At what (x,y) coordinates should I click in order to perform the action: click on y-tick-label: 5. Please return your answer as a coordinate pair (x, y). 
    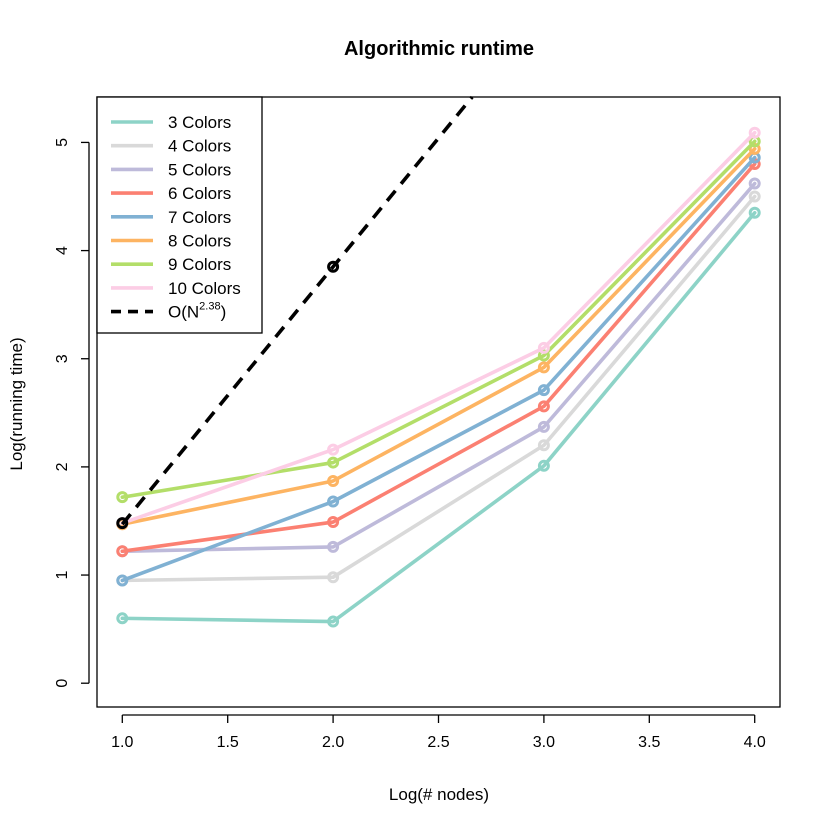
    Looking at the image, I should click on (62, 142).